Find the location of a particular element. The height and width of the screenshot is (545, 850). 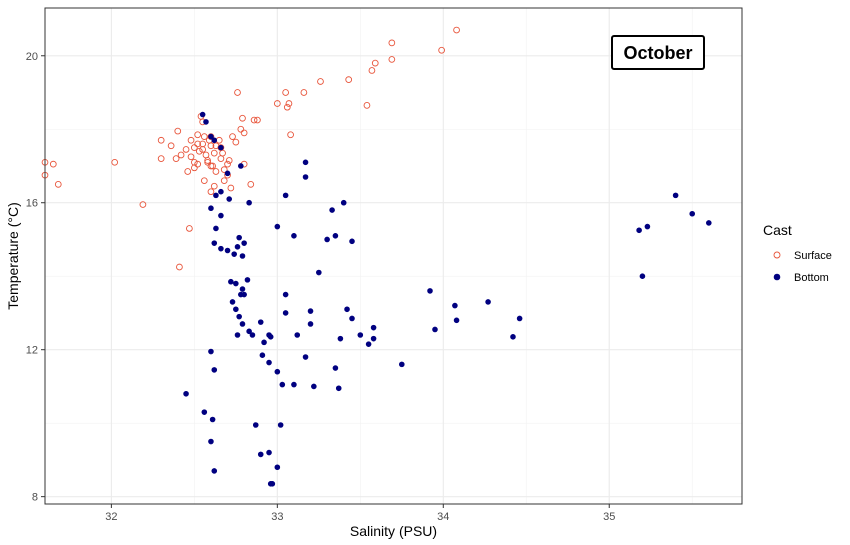

legend-marker-surface is located at coordinates (777, 255).